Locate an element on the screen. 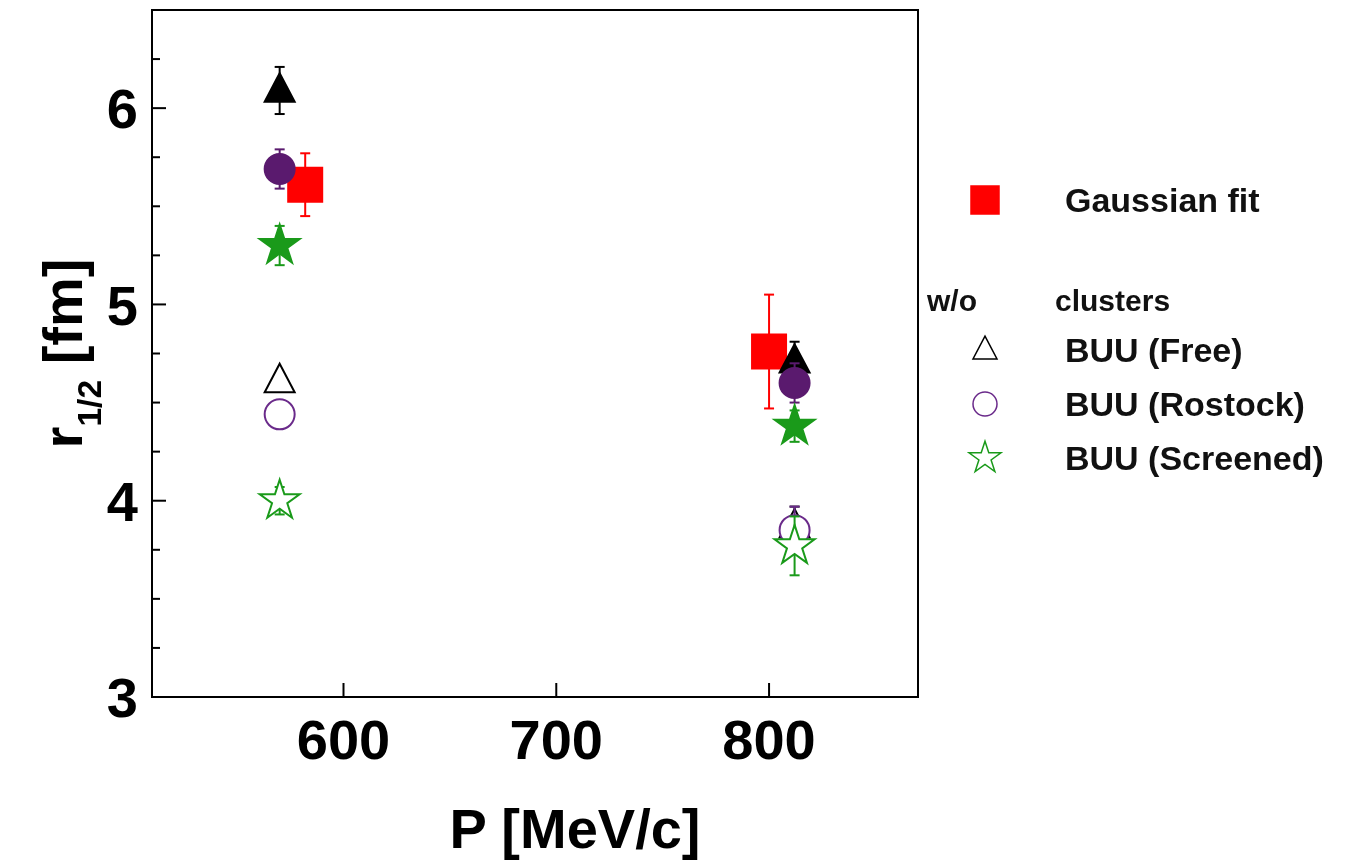 Image resolution: width=1368 pixels, height=865 pixels. legend-label: BUU (Rostock) is located at coordinates (1185, 403).